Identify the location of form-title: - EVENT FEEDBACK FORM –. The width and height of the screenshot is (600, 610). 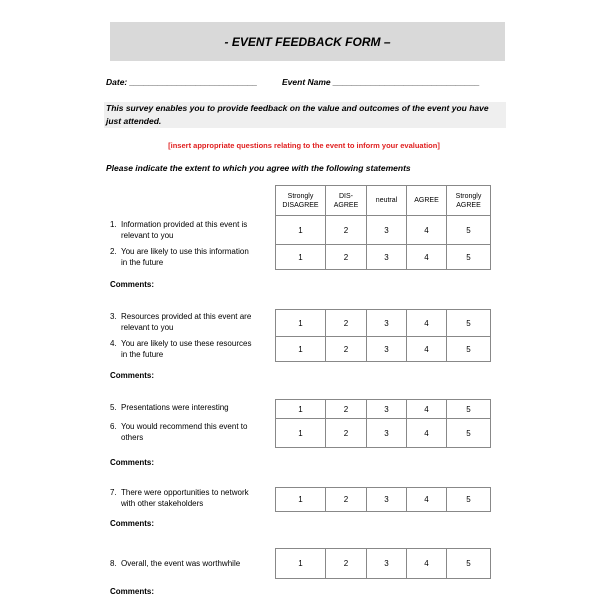
(307, 41).